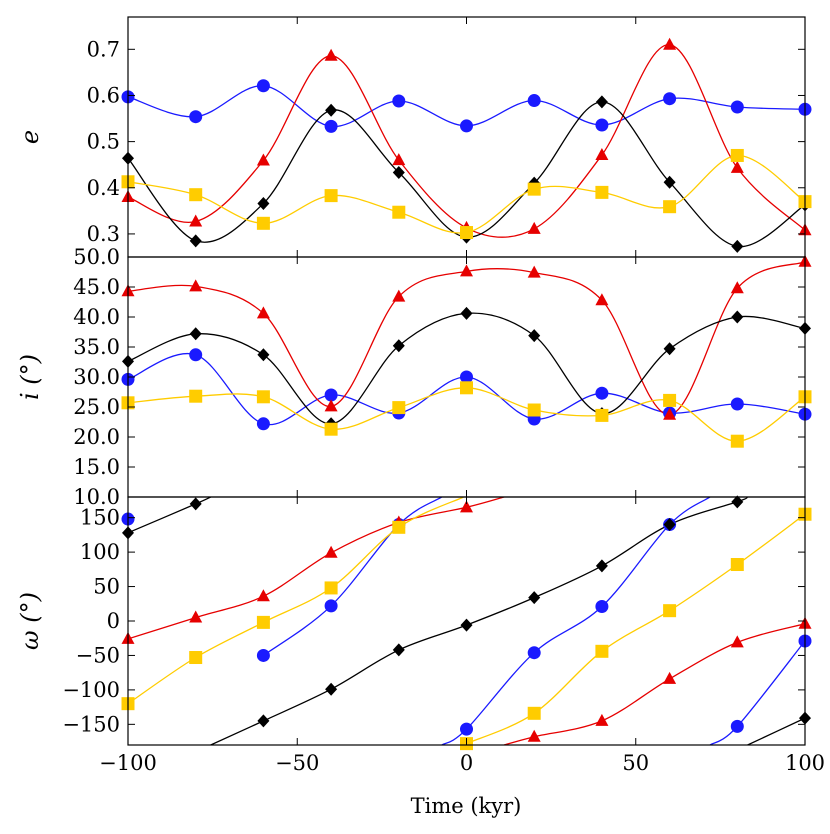 This screenshot has width=830, height=834. What do you see at coordinates (91, 690) in the screenshot?
I see `argument-of-periapsis-ytick-label: −100` at bounding box center [91, 690].